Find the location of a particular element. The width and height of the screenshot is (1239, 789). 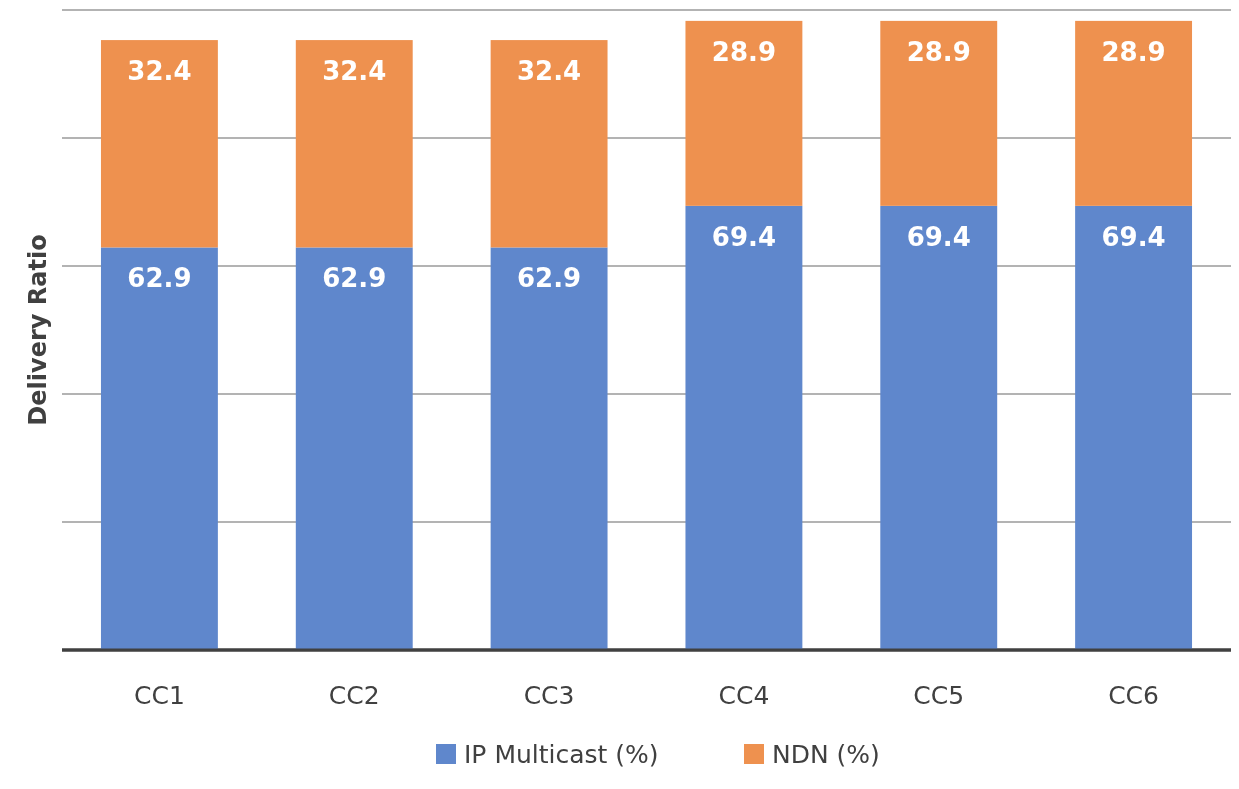

x-tick-label: CC1 is located at coordinates (159, 695).